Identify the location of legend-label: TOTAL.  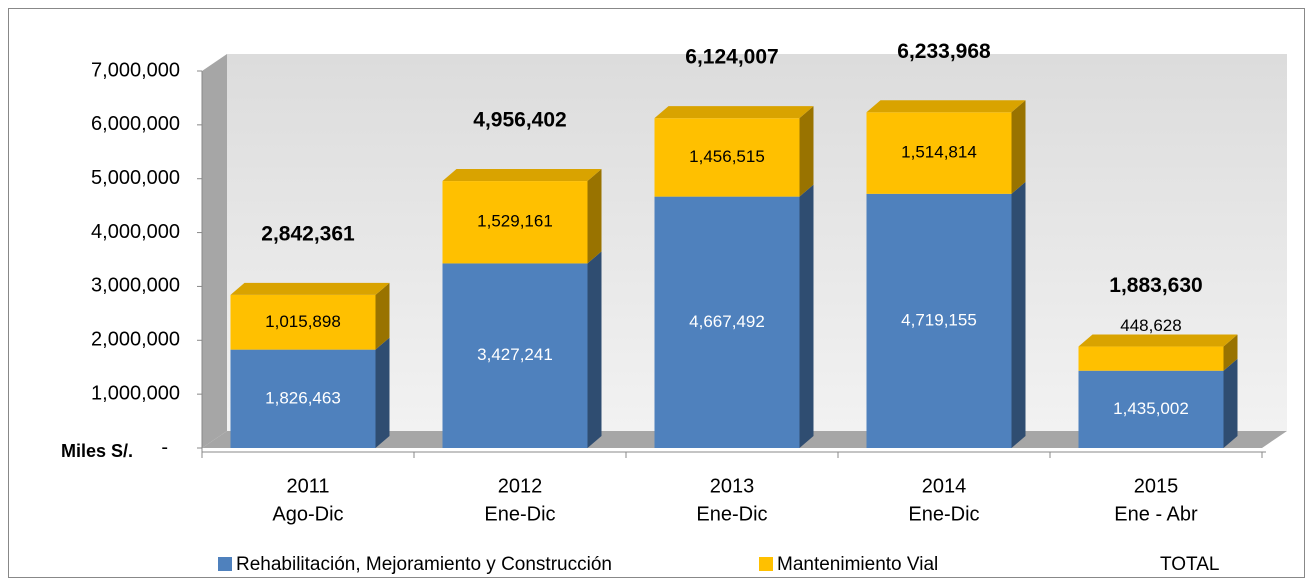
(1189, 564).